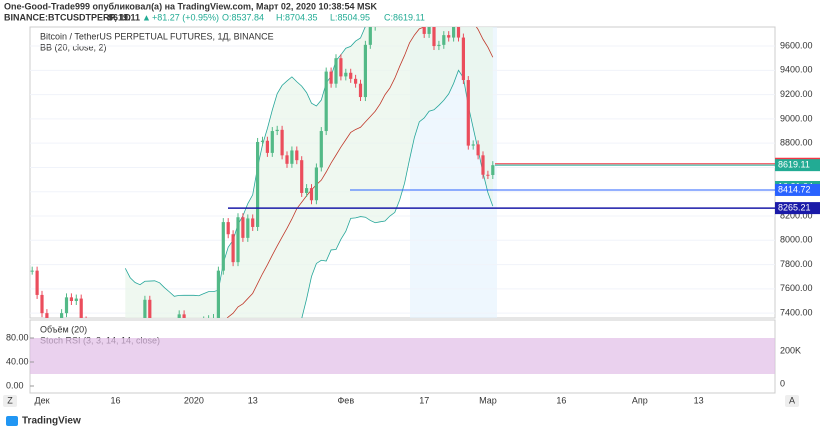 This screenshot has height=438, width=820. I want to click on x-tick-label: 17, so click(424, 400).